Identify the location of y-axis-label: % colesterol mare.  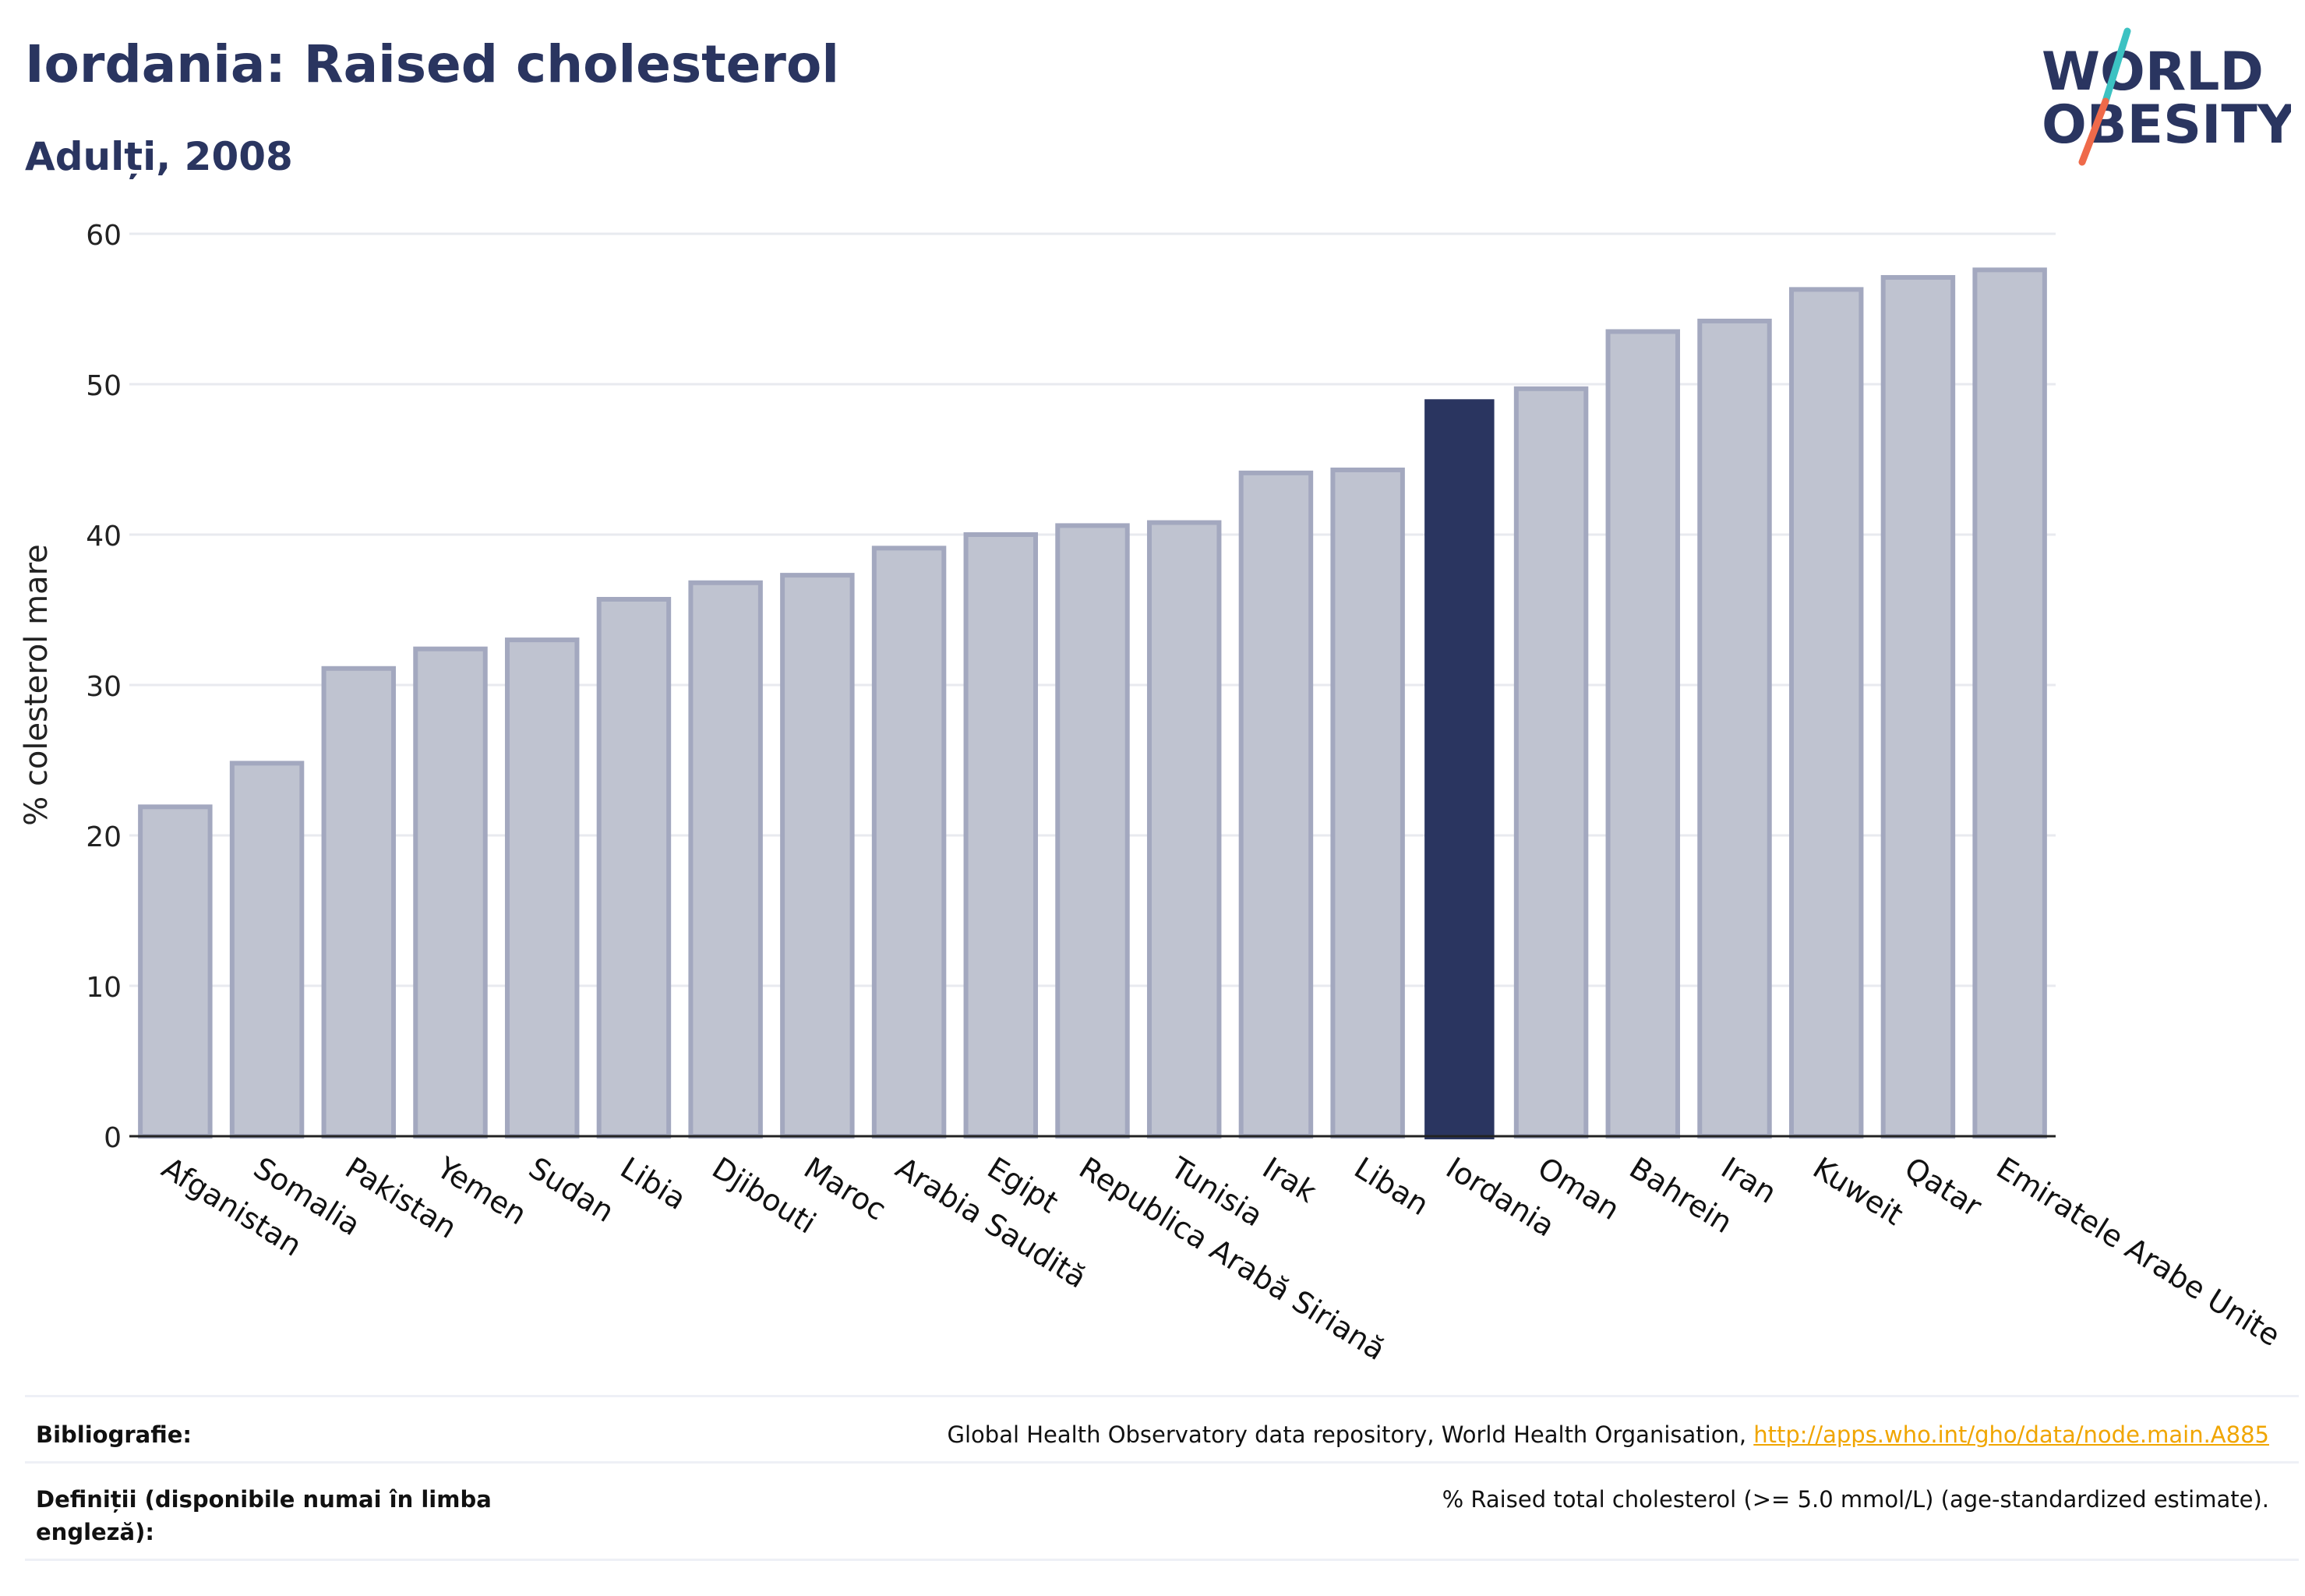
(37, 685).